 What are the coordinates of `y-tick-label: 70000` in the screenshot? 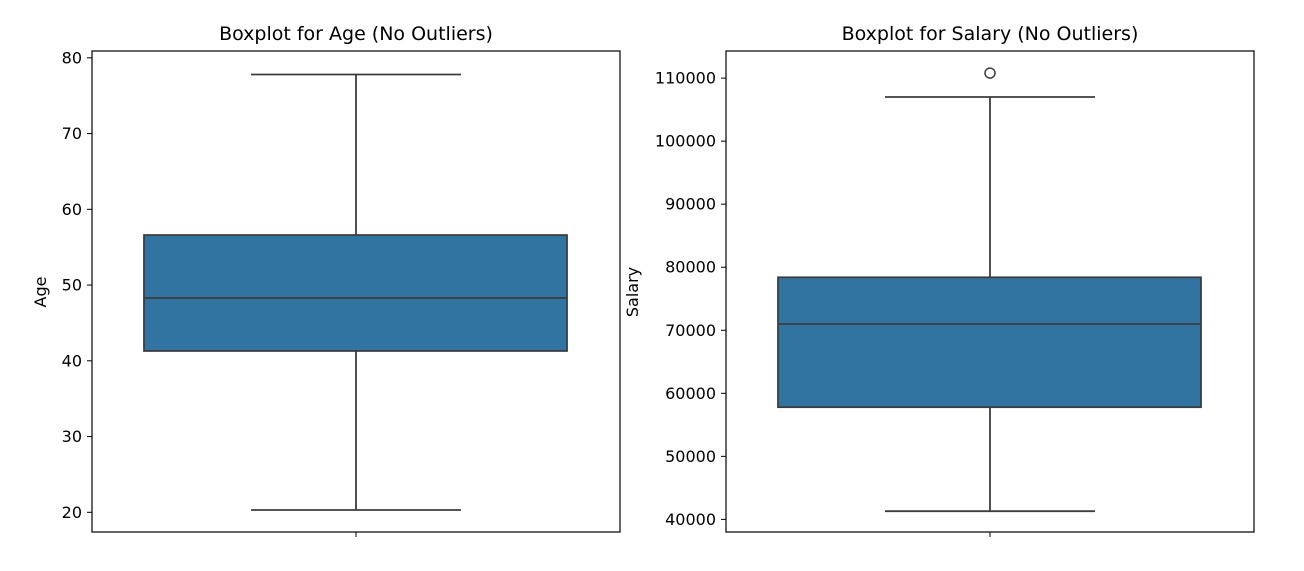 It's located at (690, 330).